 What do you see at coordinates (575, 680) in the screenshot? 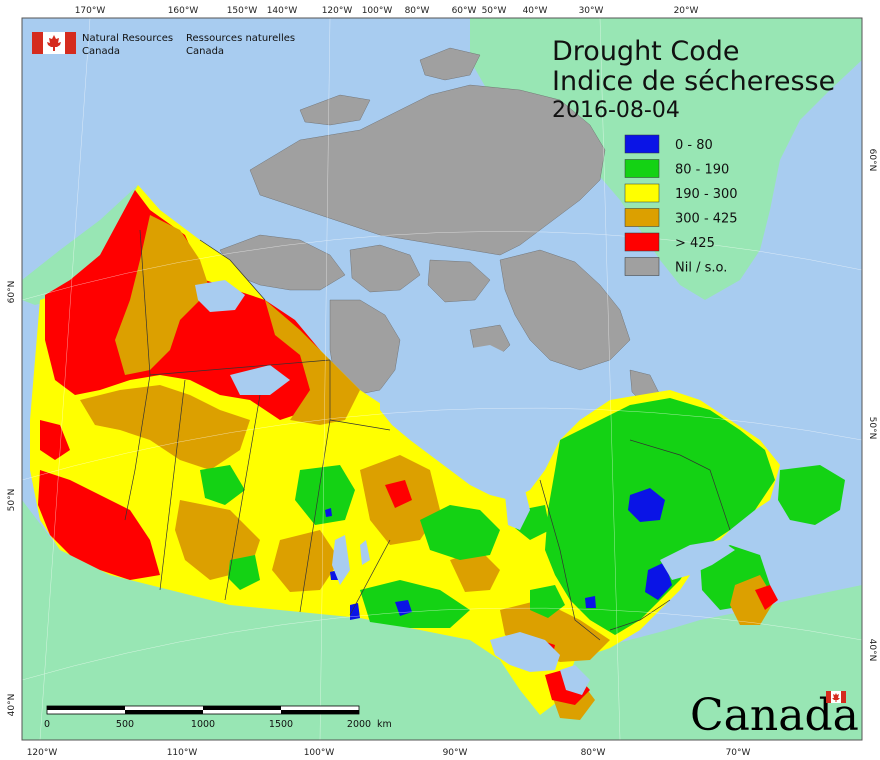
I see `lake-huron` at bounding box center [575, 680].